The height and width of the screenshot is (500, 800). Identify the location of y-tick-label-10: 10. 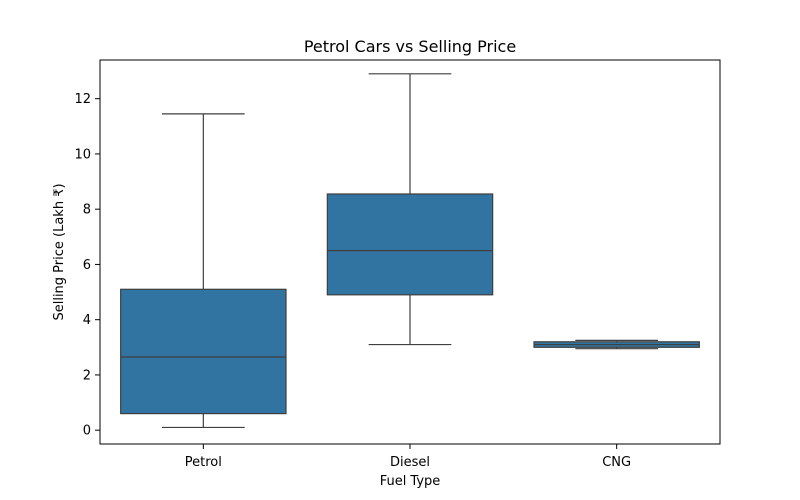
(82, 154).